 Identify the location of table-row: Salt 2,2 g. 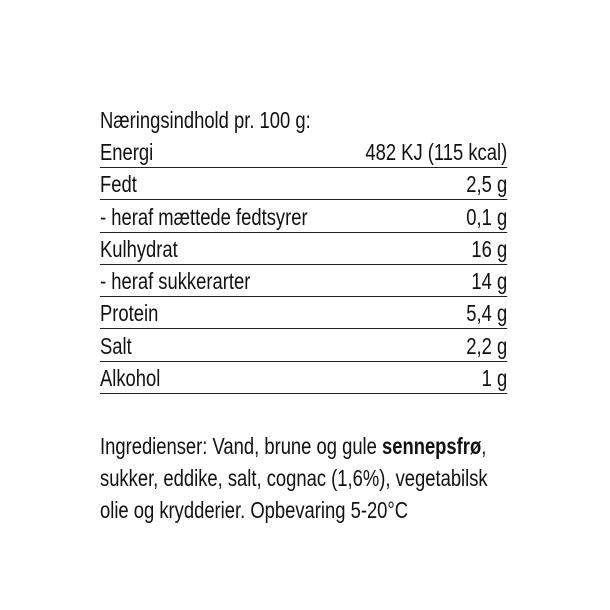
(304, 346).